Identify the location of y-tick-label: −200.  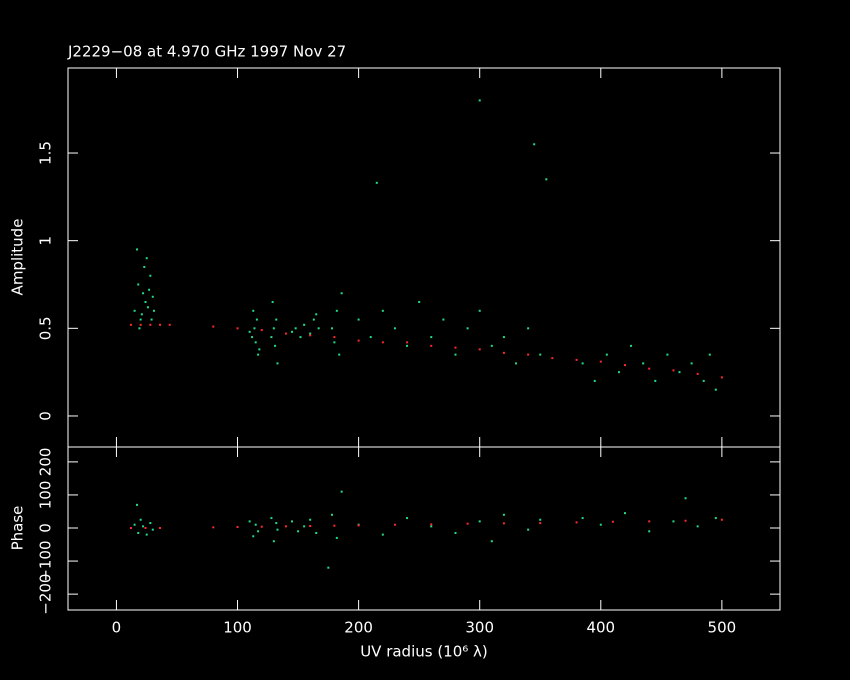
(46, 594).